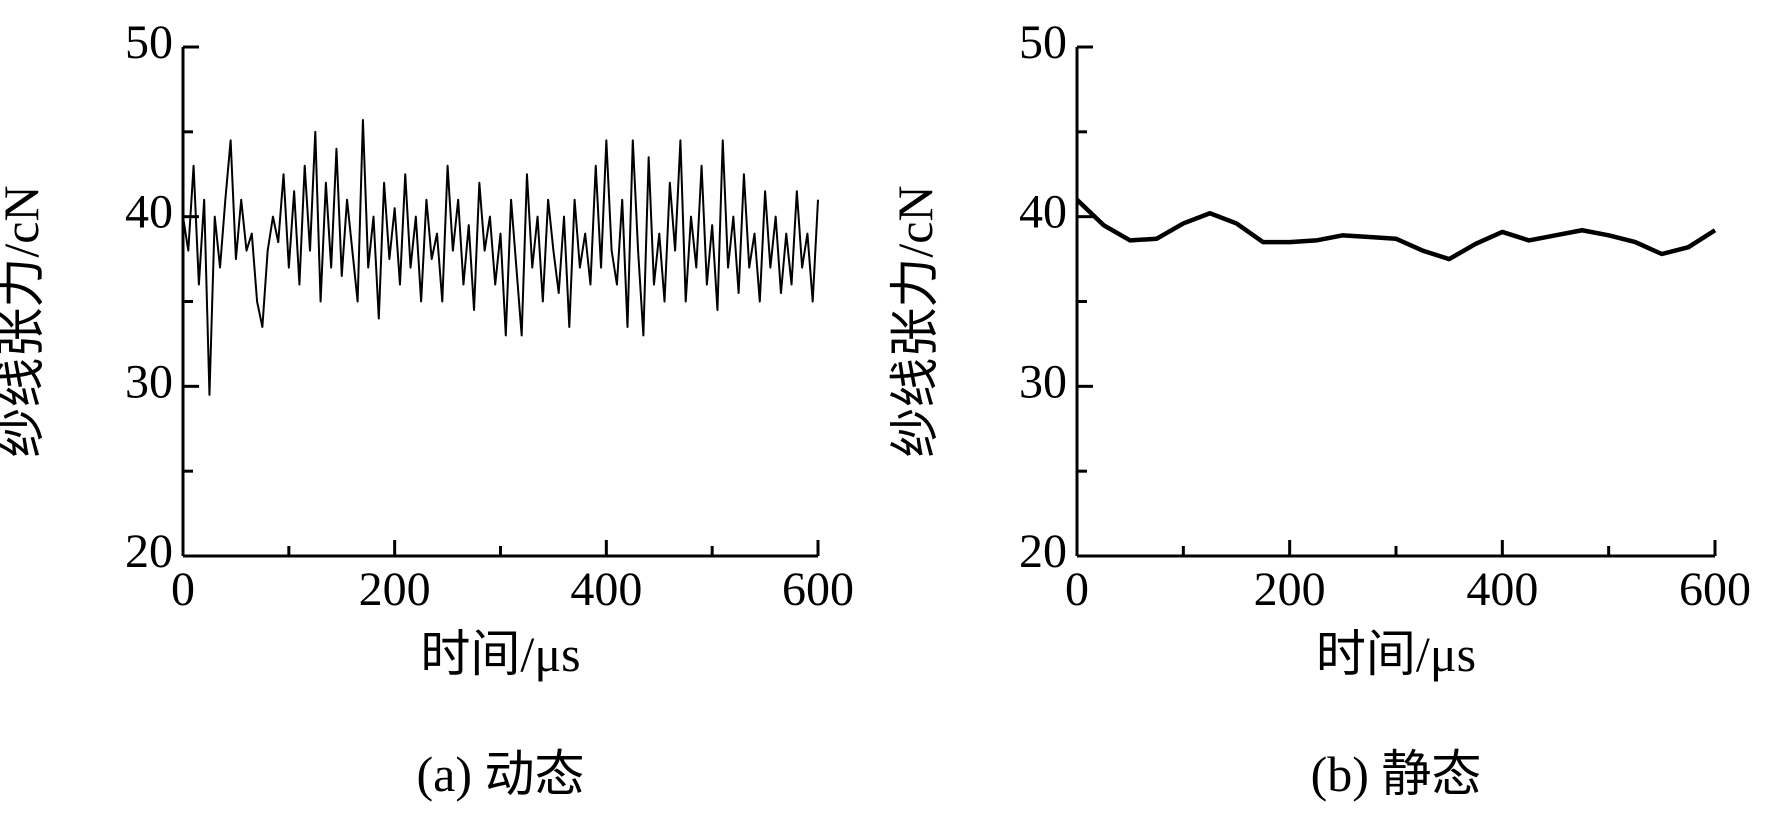 Image resolution: width=1772 pixels, height=825 pixels. What do you see at coordinates (1396, 774) in the screenshot?
I see `caption: (b) 静态` at bounding box center [1396, 774].